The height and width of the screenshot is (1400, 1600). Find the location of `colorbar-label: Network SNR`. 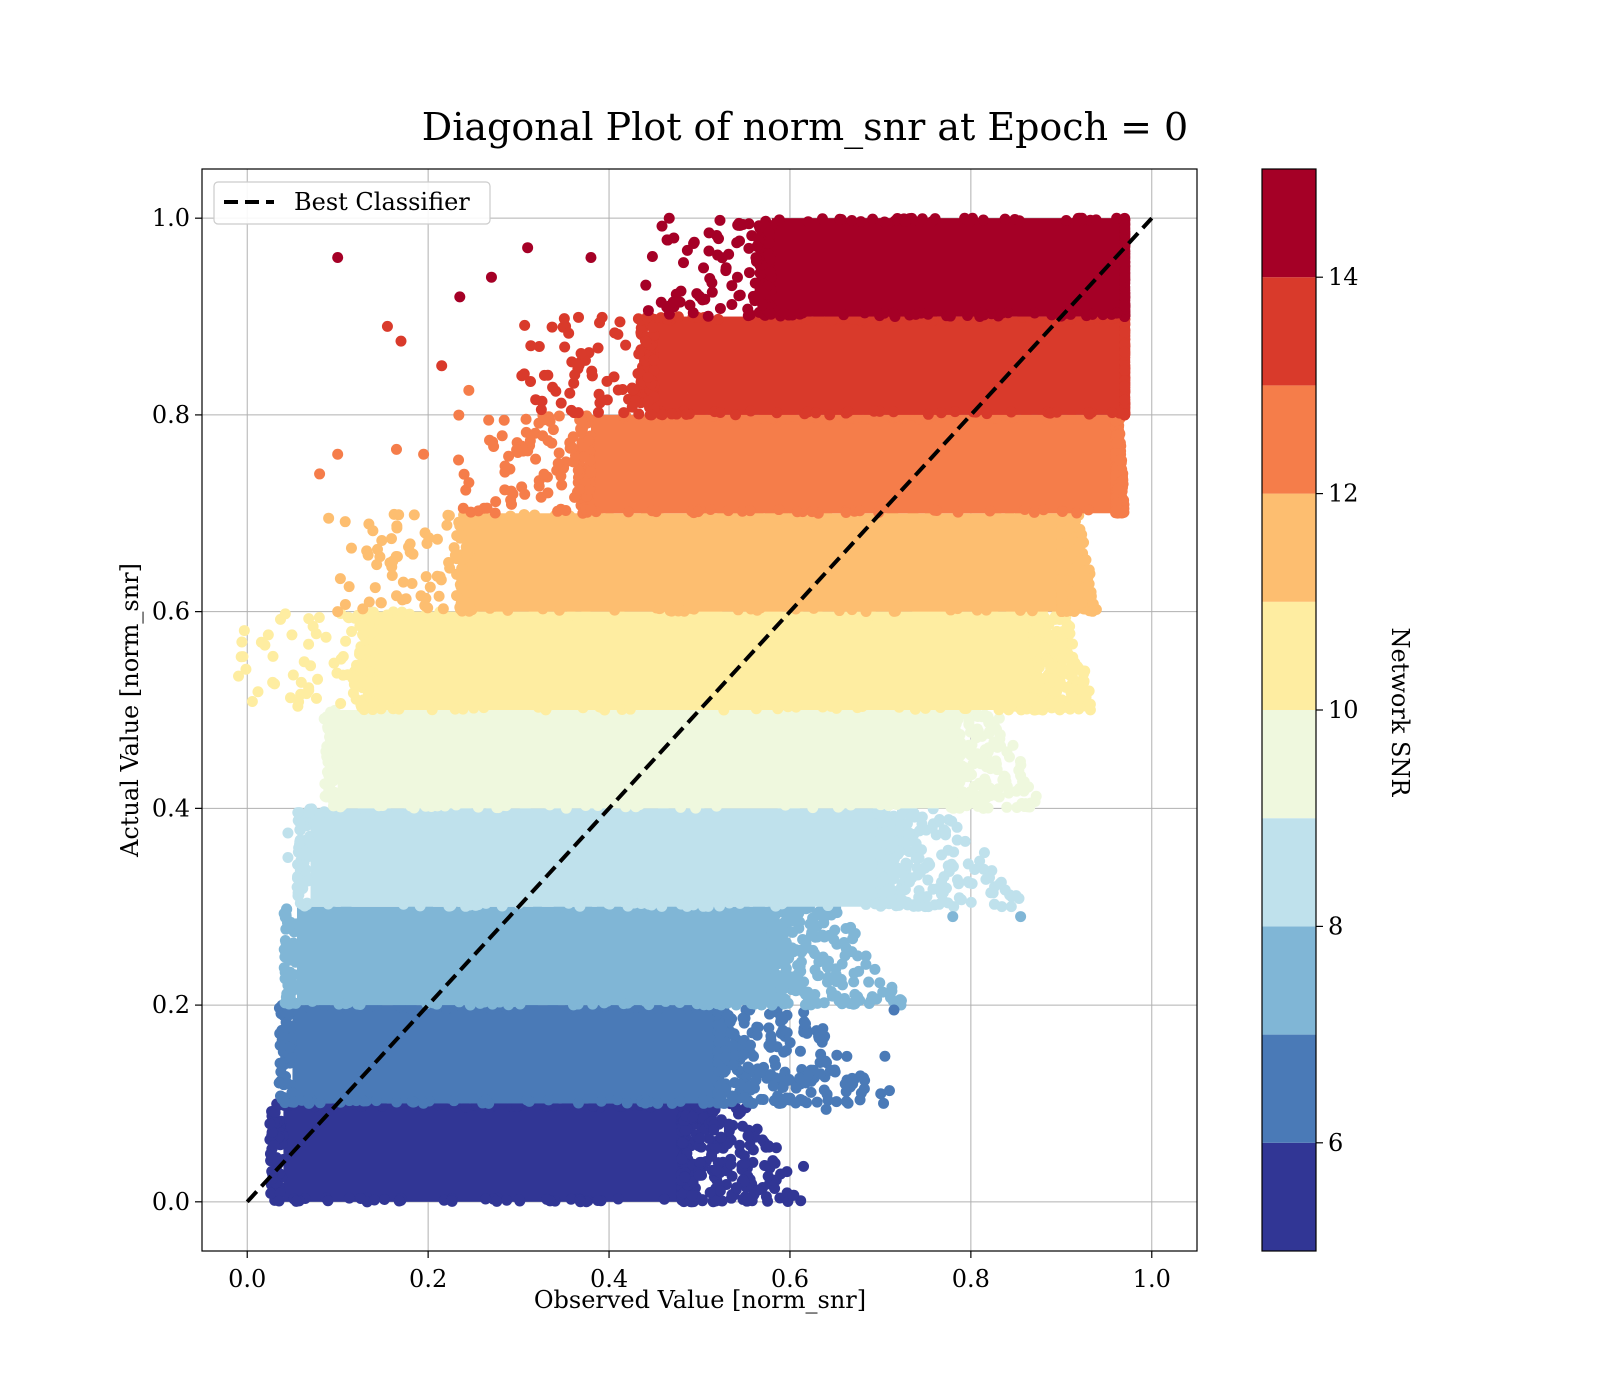

colorbar-label: Network SNR is located at coordinates (1400, 713).